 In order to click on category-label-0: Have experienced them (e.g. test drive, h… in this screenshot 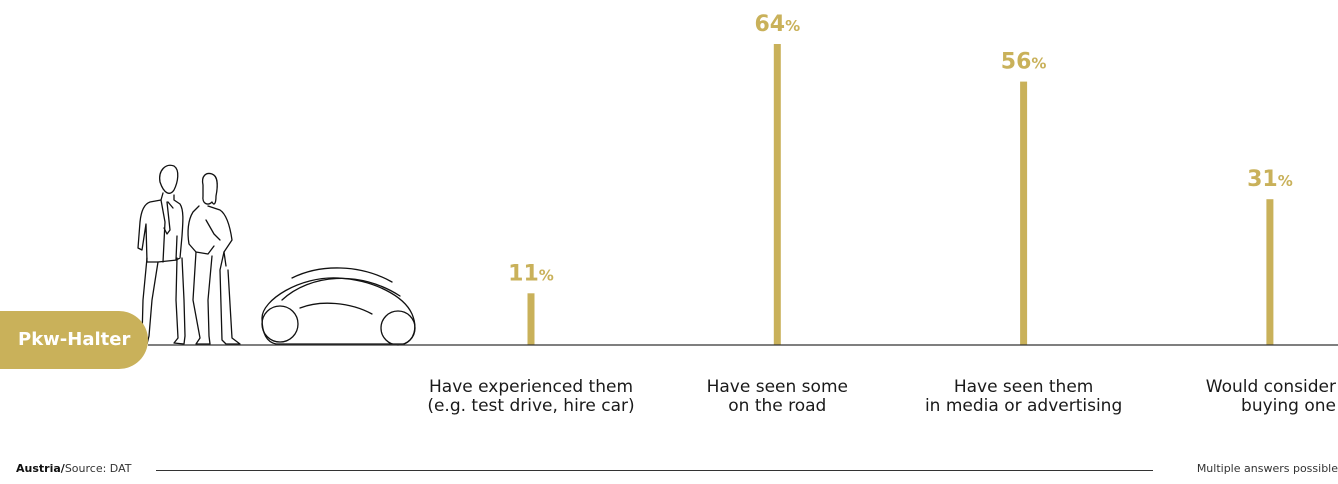, I will do `click(530, 396)`.